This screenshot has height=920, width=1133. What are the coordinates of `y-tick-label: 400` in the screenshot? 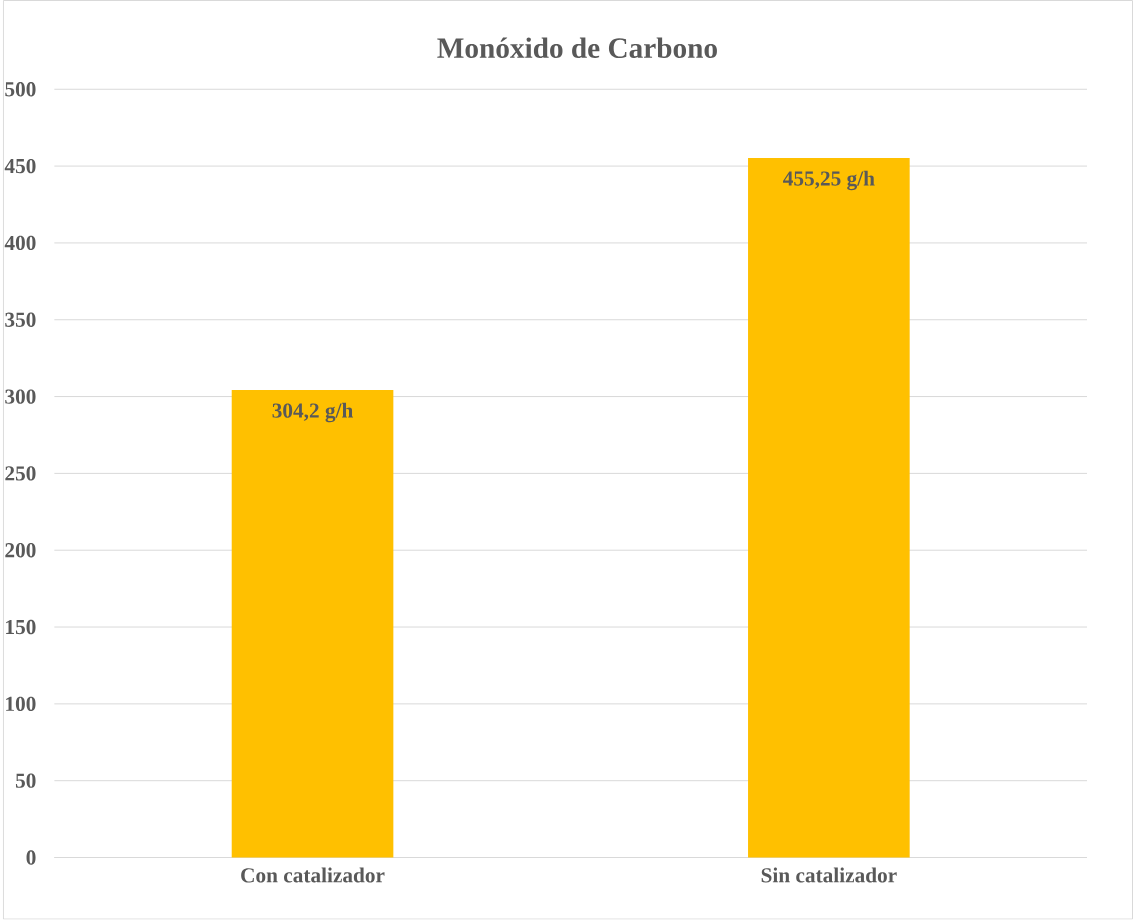 It's located at (20, 243).